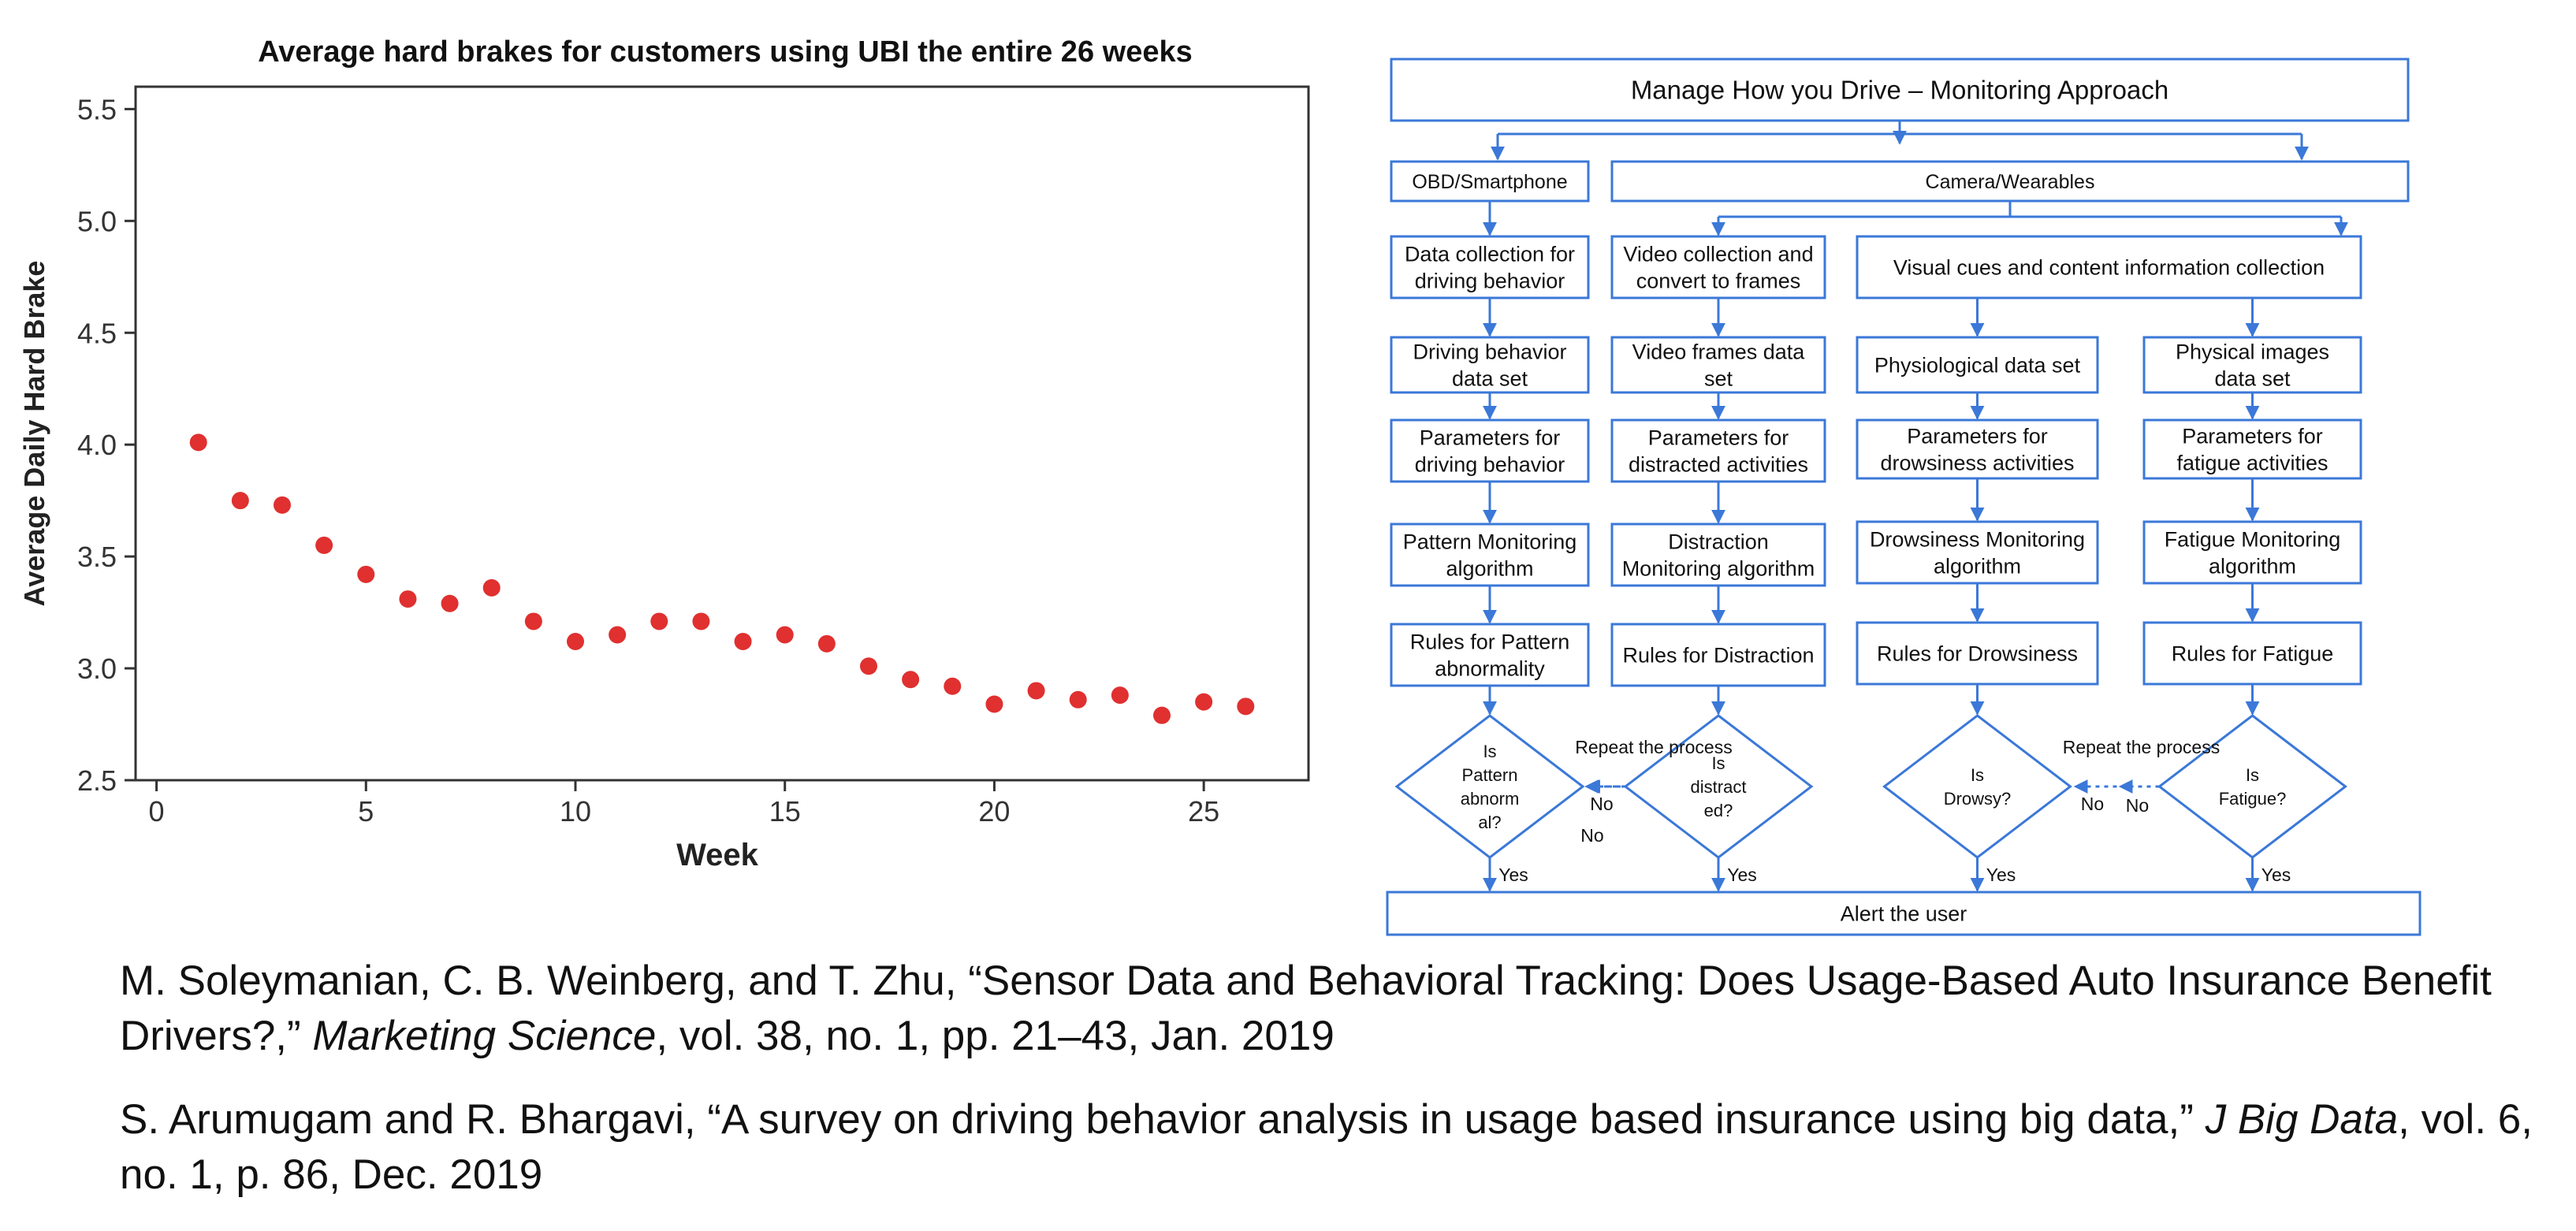 This screenshot has width=2576, height=1231. I want to click on branch-camera-box: Camera/Wearables, so click(2010, 181).